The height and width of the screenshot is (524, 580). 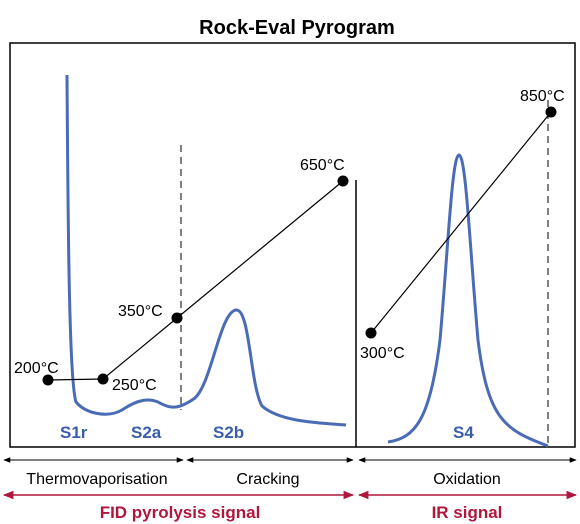 What do you see at coordinates (134, 385) in the screenshot?
I see `temp-label: 250°C` at bounding box center [134, 385].